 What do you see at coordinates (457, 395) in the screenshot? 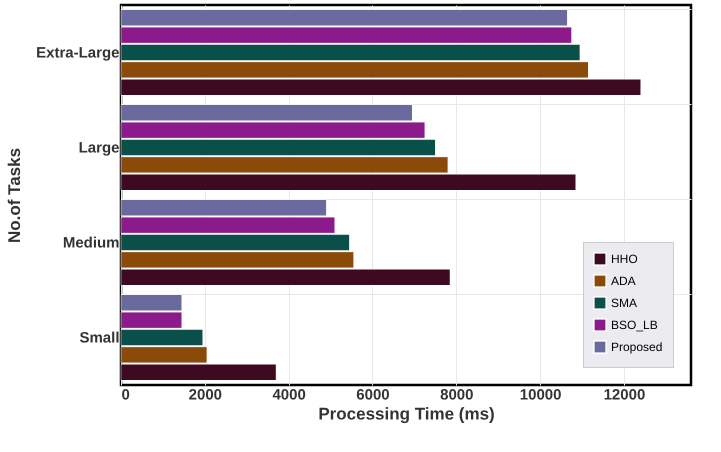
I see `x-tick-label: 8000` at bounding box center [457, 395].